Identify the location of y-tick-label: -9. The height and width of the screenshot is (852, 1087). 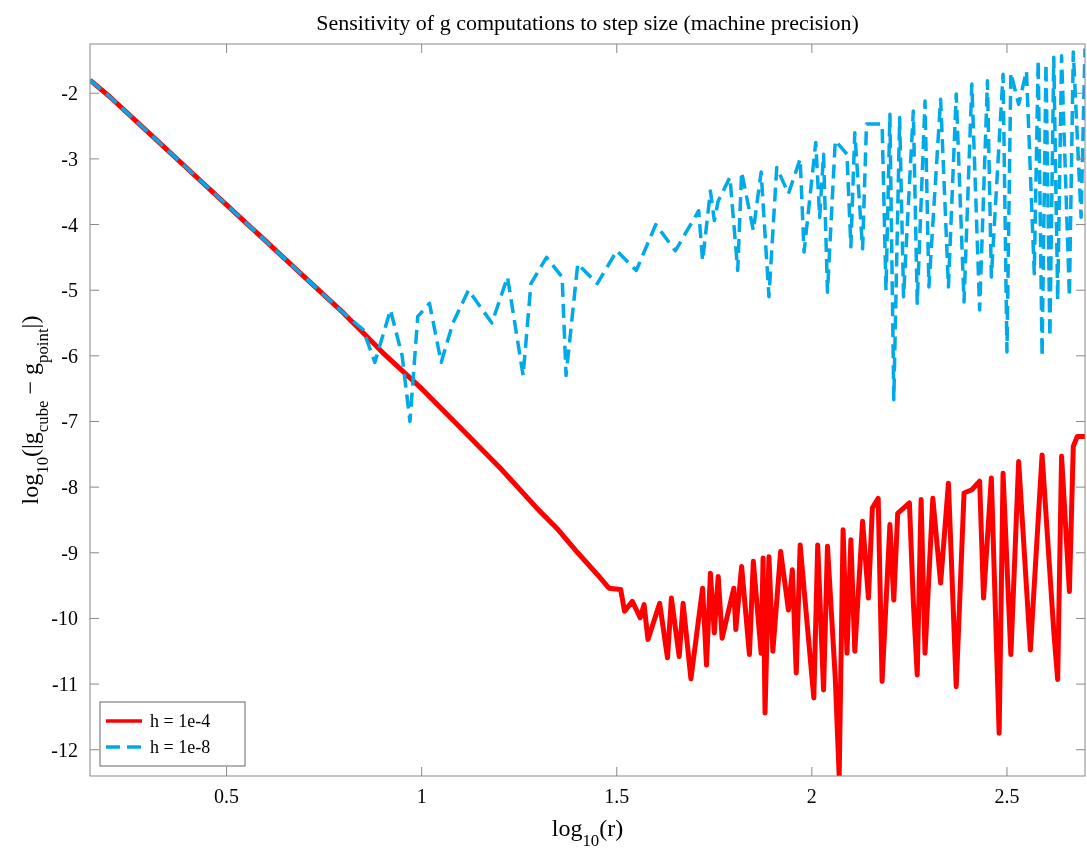
(69, 552).